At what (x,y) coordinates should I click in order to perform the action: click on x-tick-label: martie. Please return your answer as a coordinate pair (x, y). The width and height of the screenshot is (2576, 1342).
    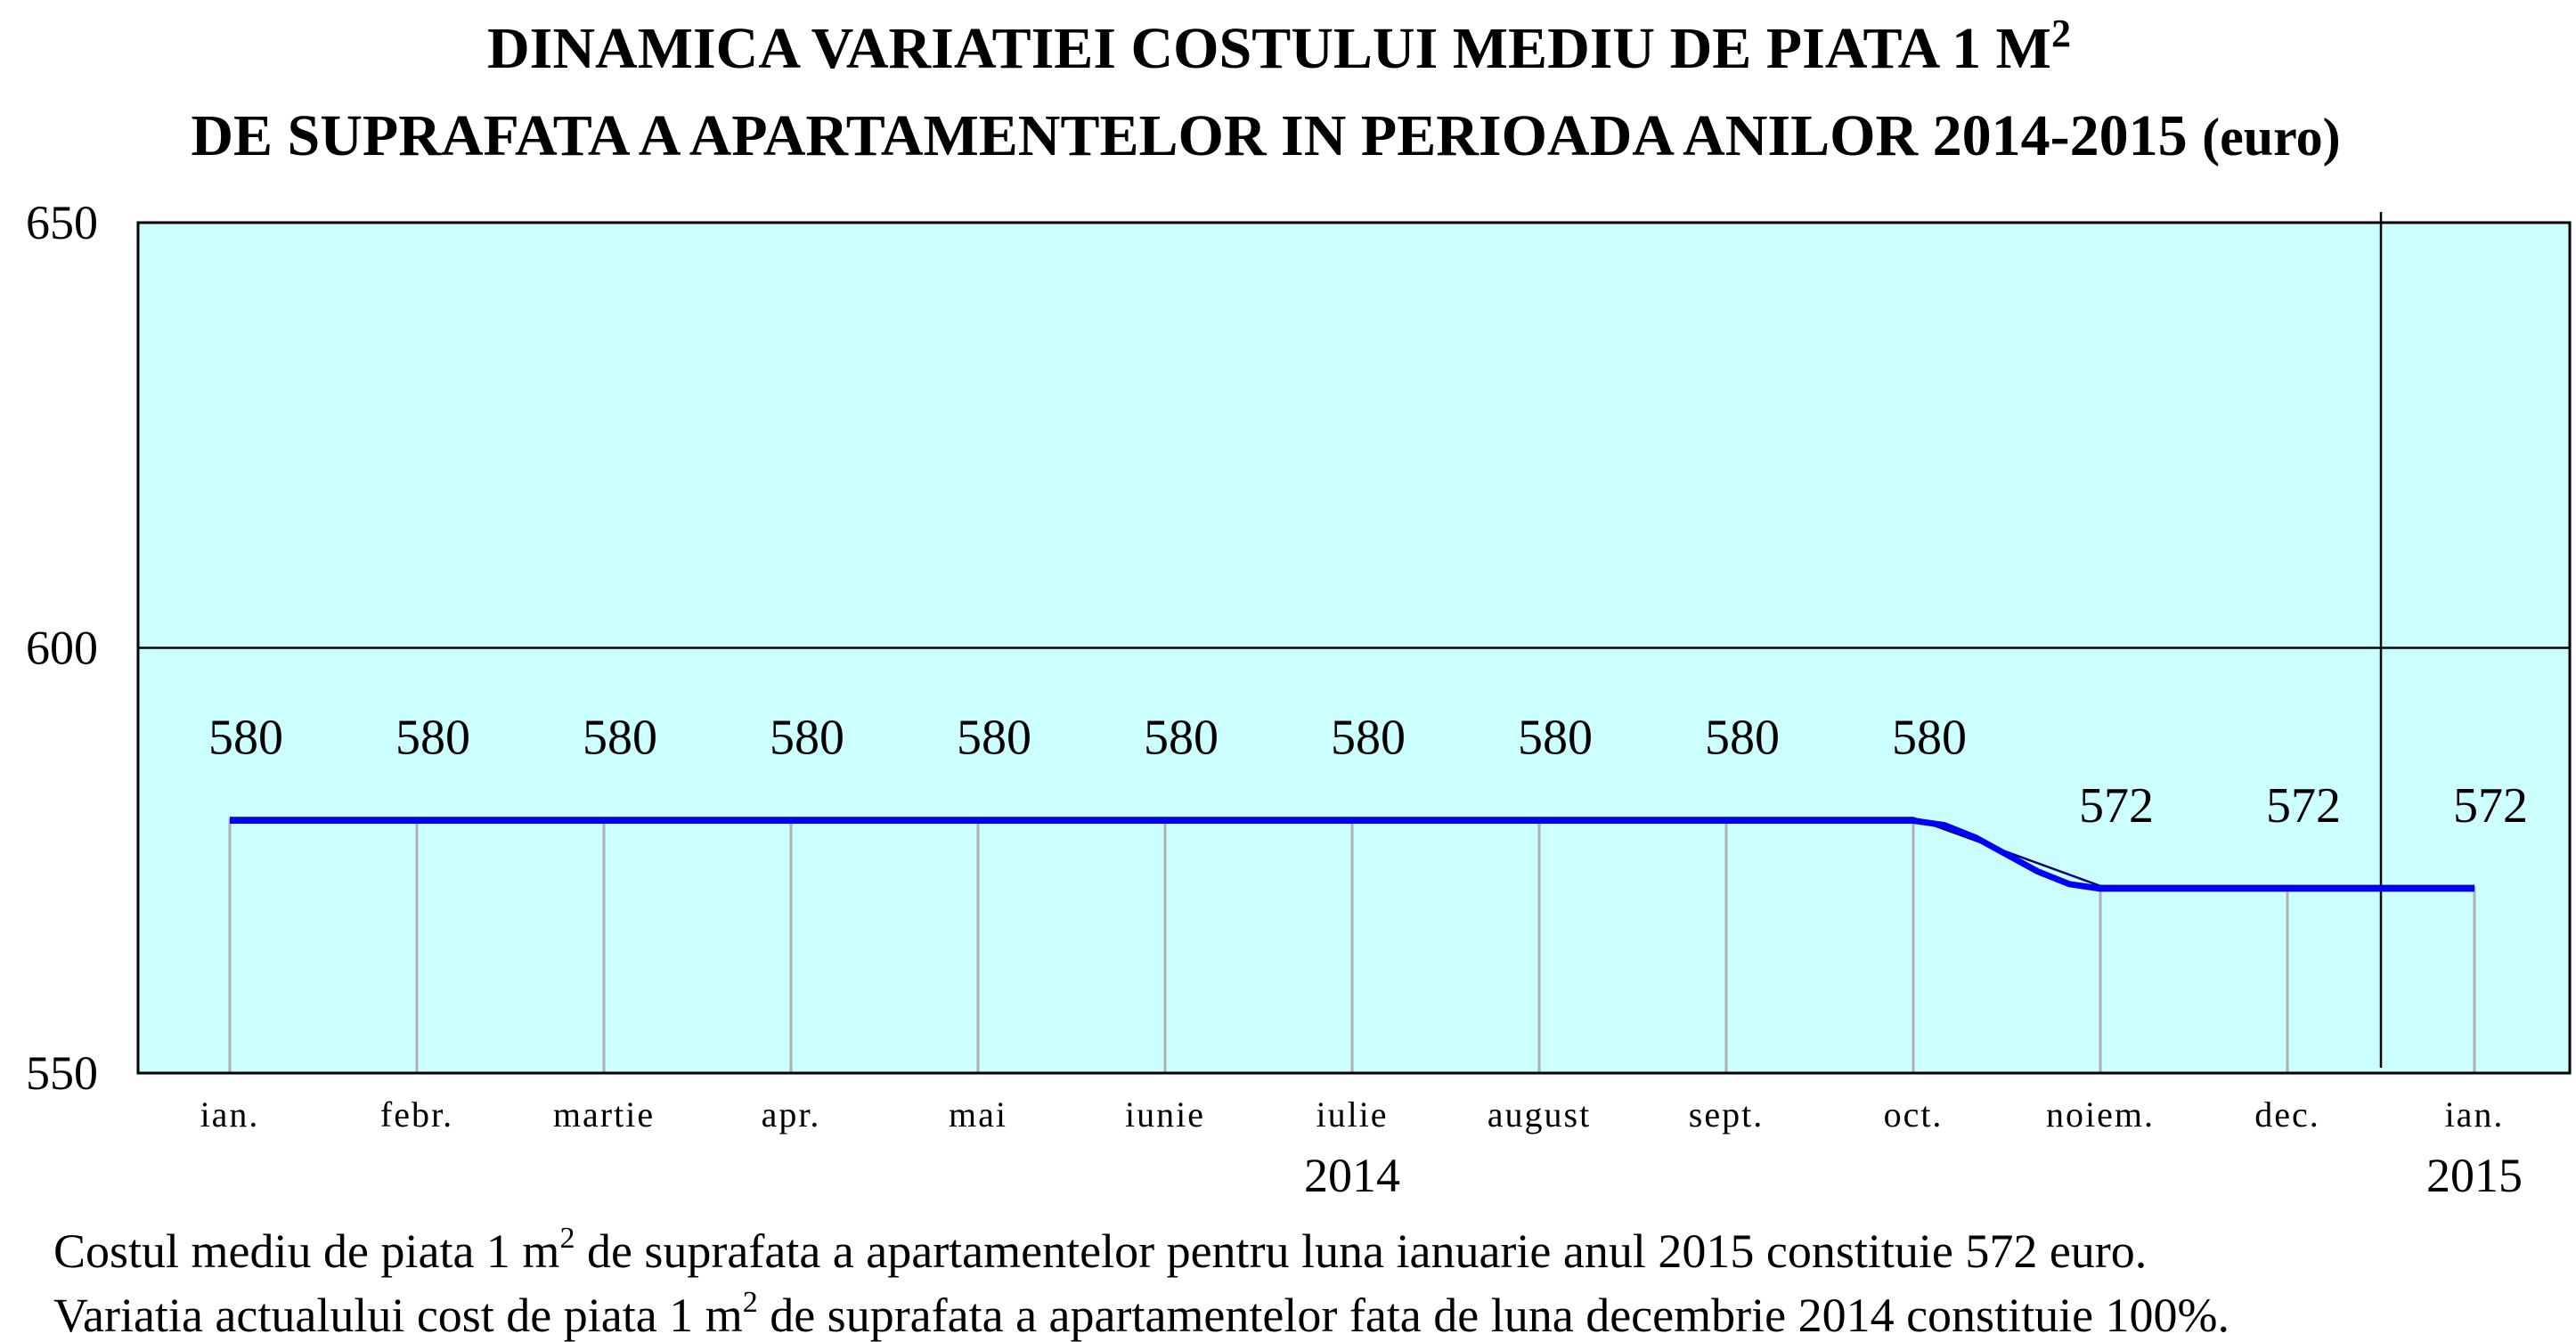
    Looking at the image, I should click on (604, 1115).